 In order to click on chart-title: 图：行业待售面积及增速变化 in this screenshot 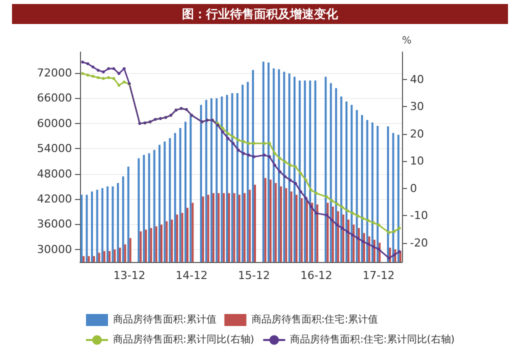, I will do `click(260, 14)`.